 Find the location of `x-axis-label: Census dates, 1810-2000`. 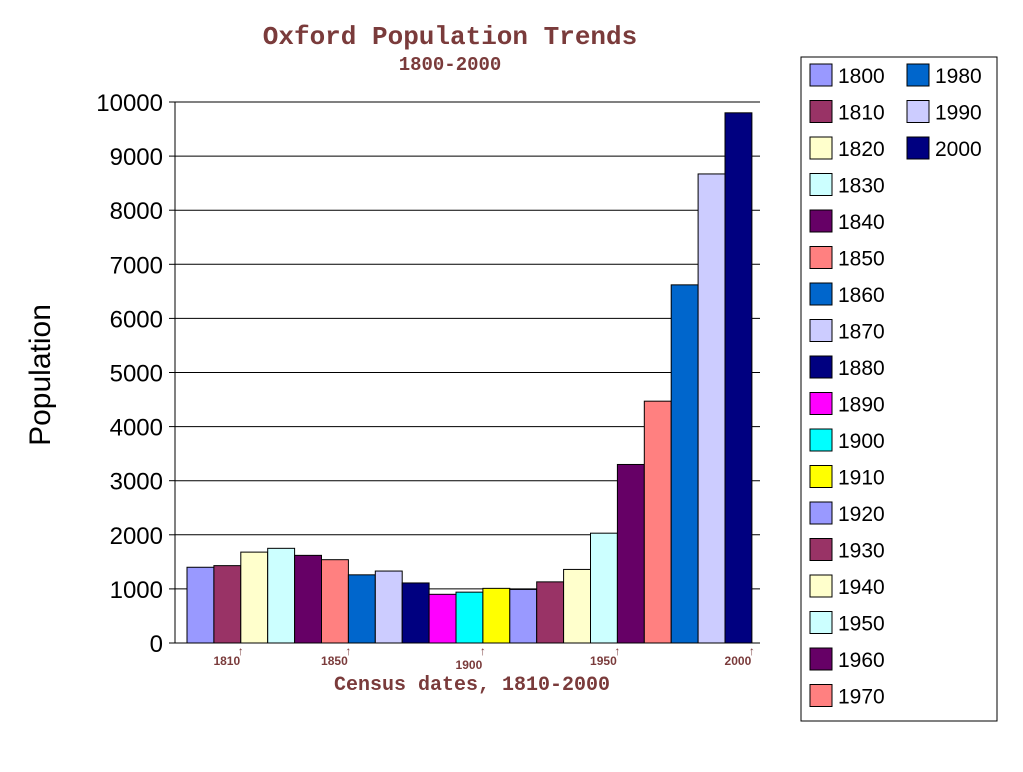

x-axis-label: Census dates, 1810-2000 is located at coordinates (472, 685).